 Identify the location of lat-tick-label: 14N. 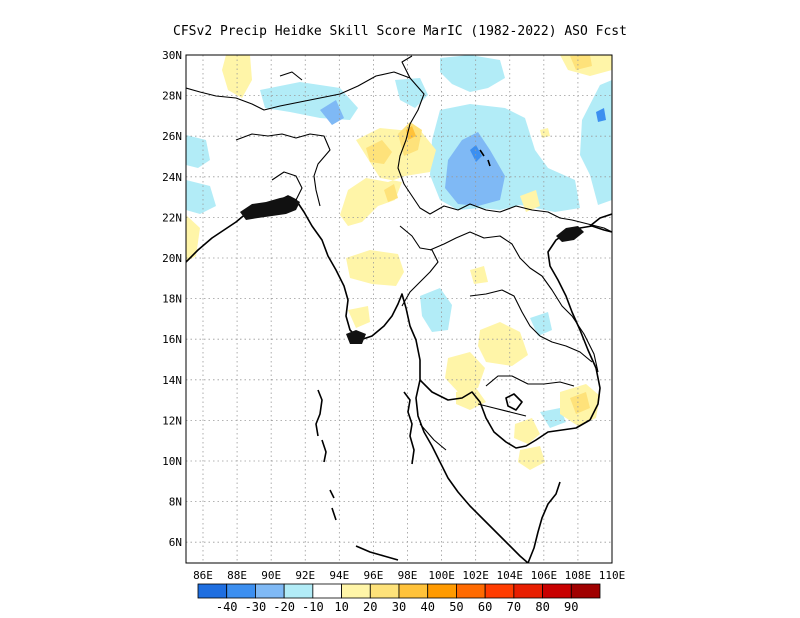
(172, 380).